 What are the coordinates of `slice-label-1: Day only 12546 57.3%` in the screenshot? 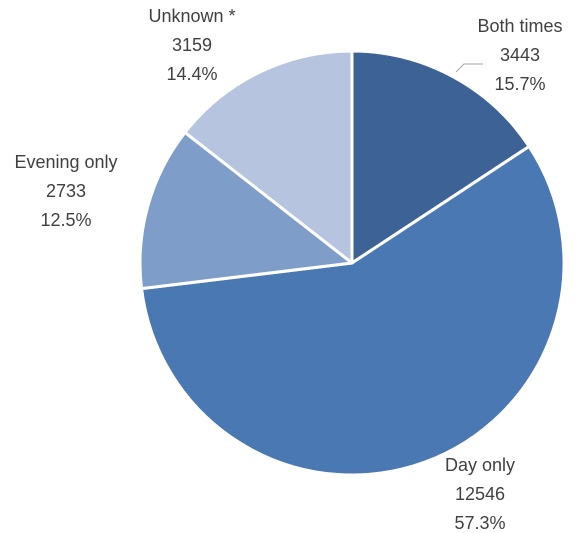 It's located at (480, 494).